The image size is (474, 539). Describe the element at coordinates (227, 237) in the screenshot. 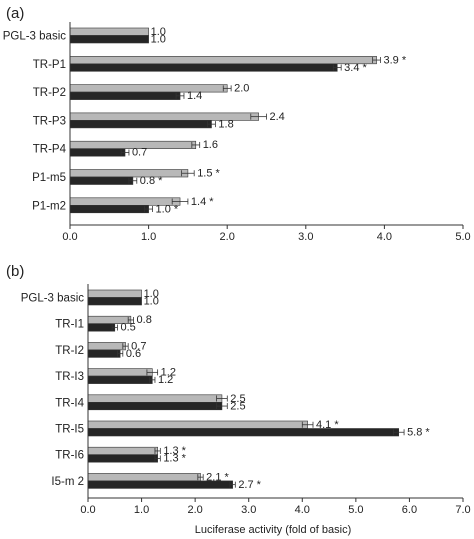

I see `panel-a-x-tick-label: 2.0` at that location.